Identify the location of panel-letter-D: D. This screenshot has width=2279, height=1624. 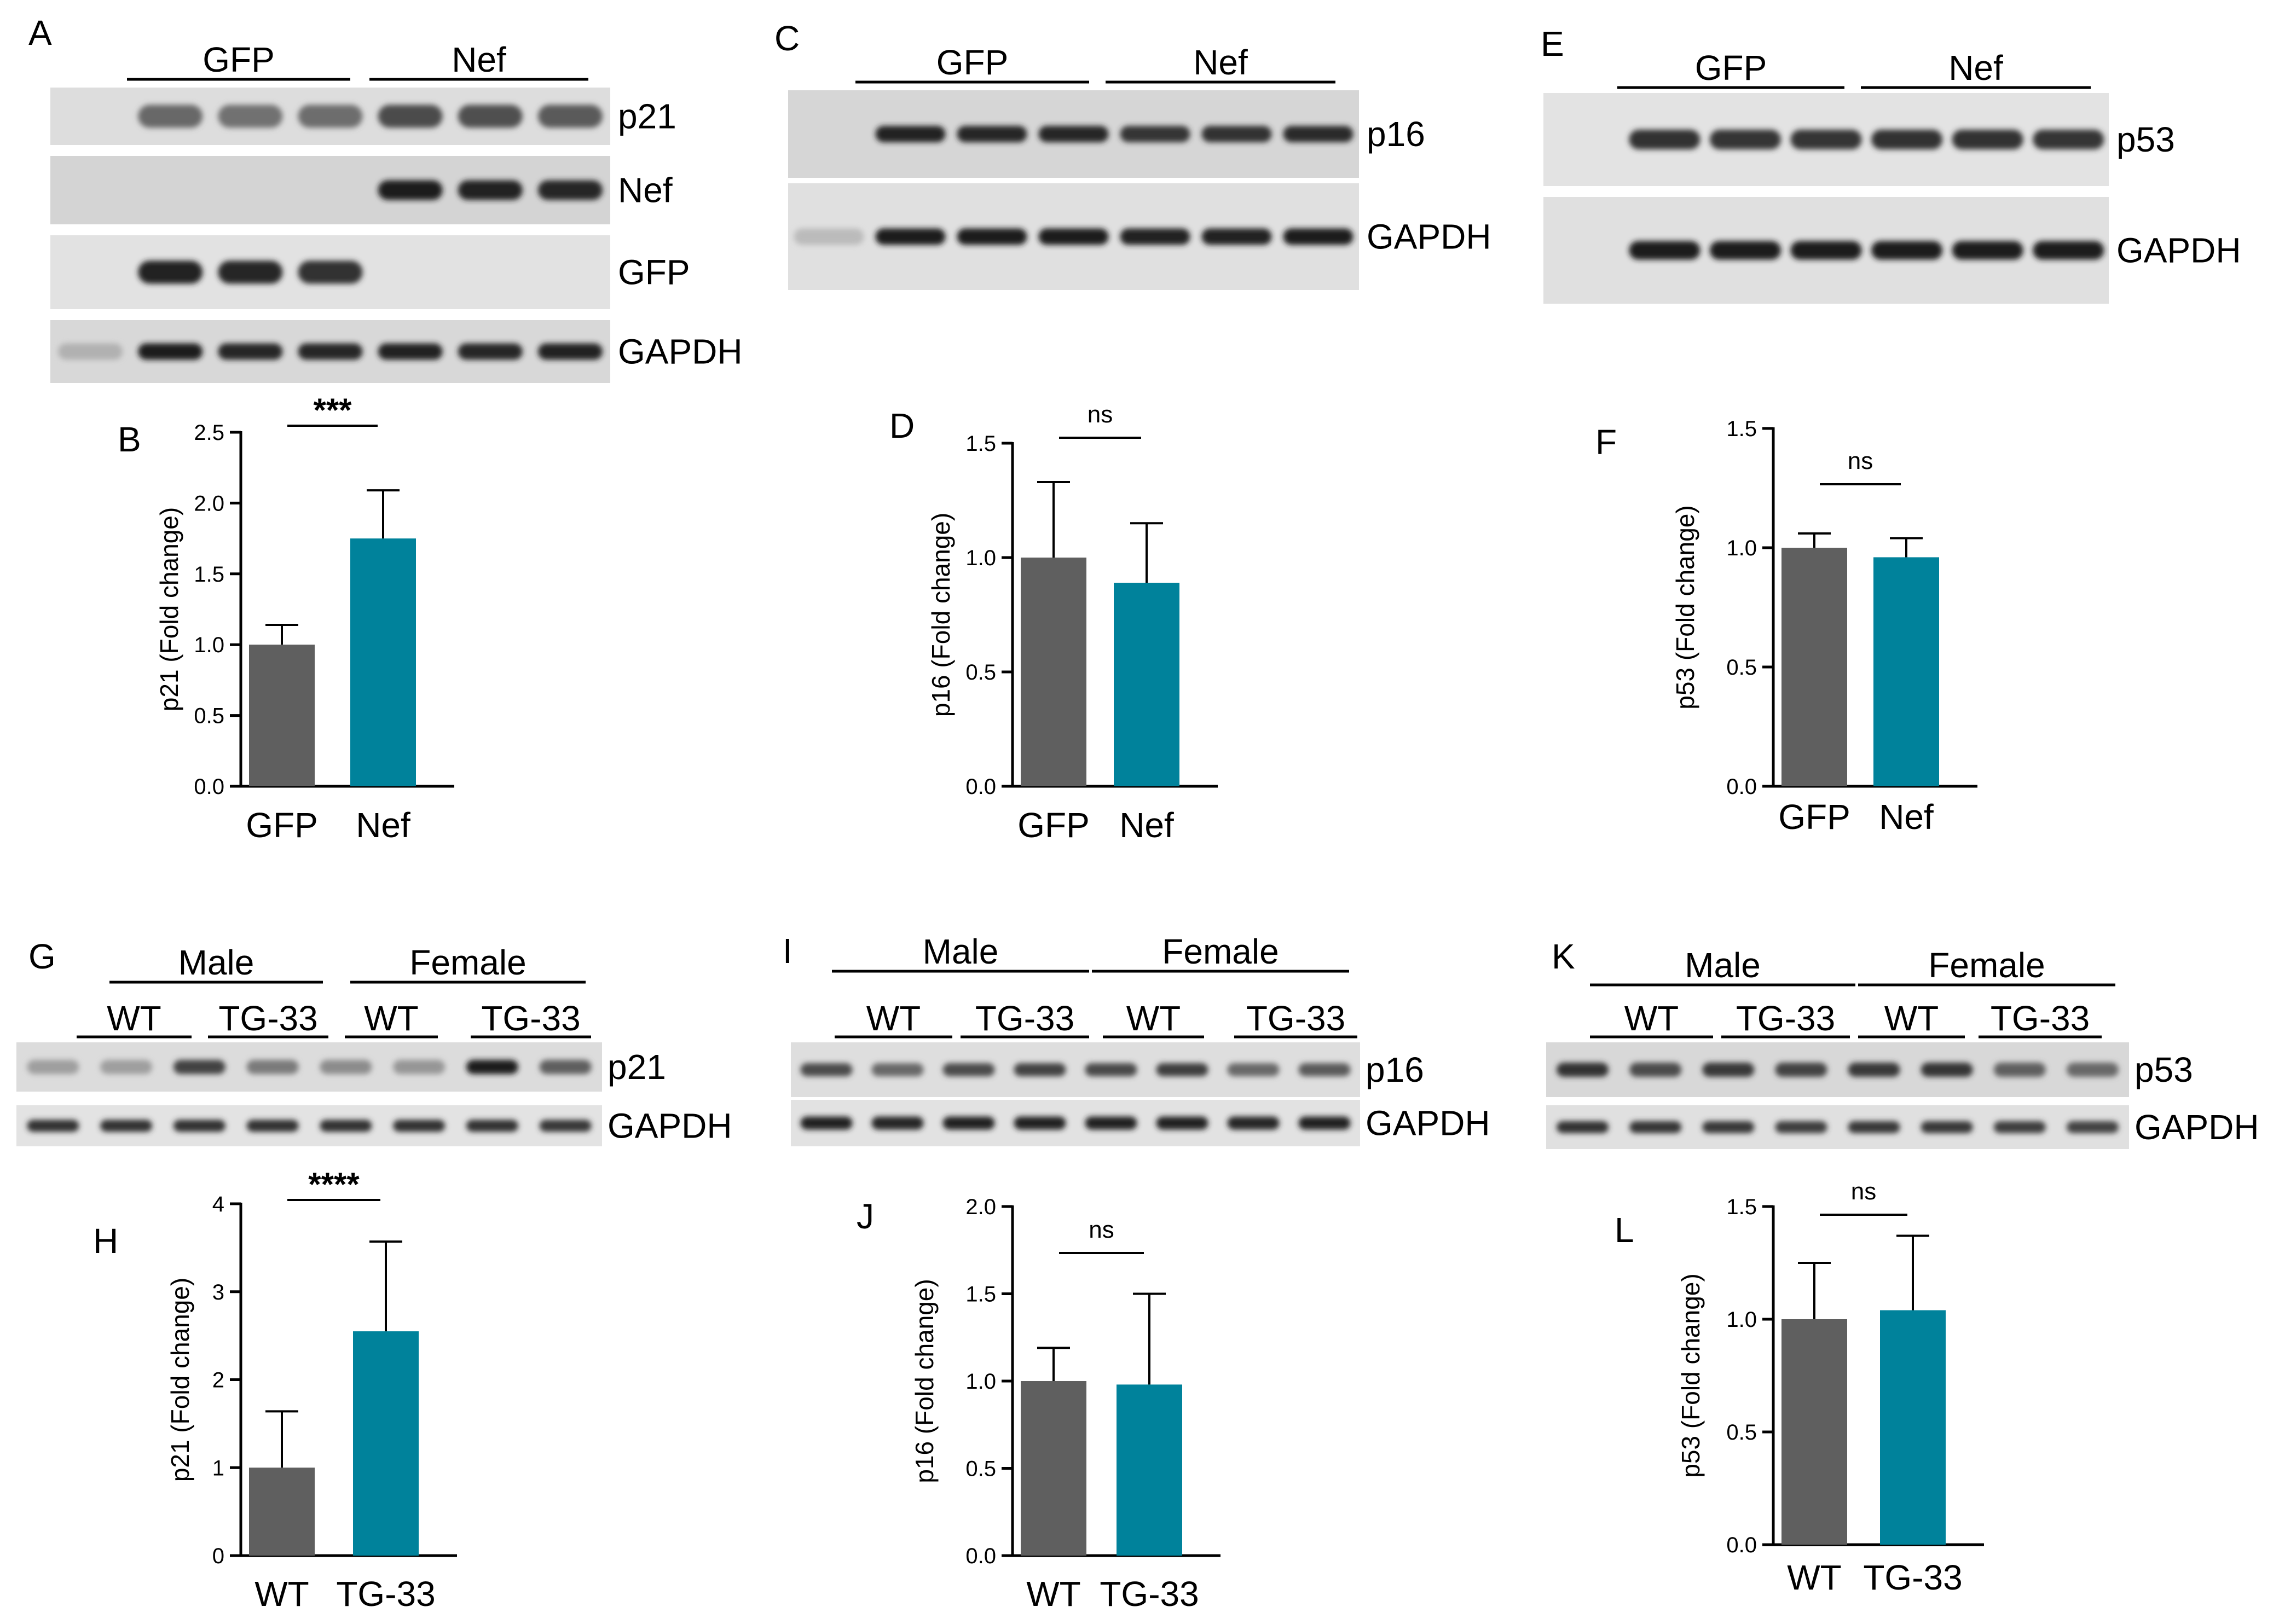
(902, 425).